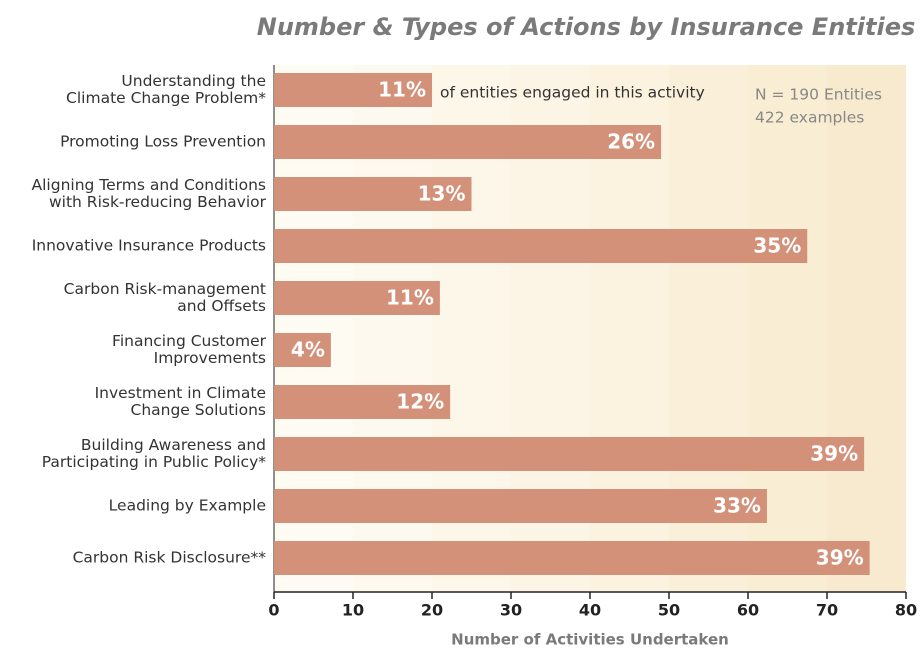 The height and width of the screenshot is (649, 921). I want to click on y-tick-label: Leading by Example, so click(187, 505).